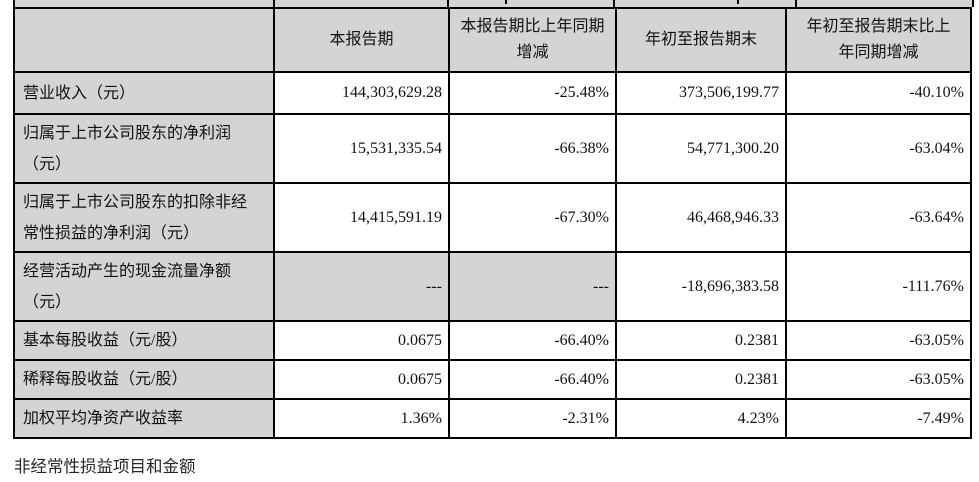 This screenshot has height=482, width=979. What do you see at coordinates (361, 40) in the screenshot?
I see `column-header-current-period: 本报告期` at bounding box center [361, 40].